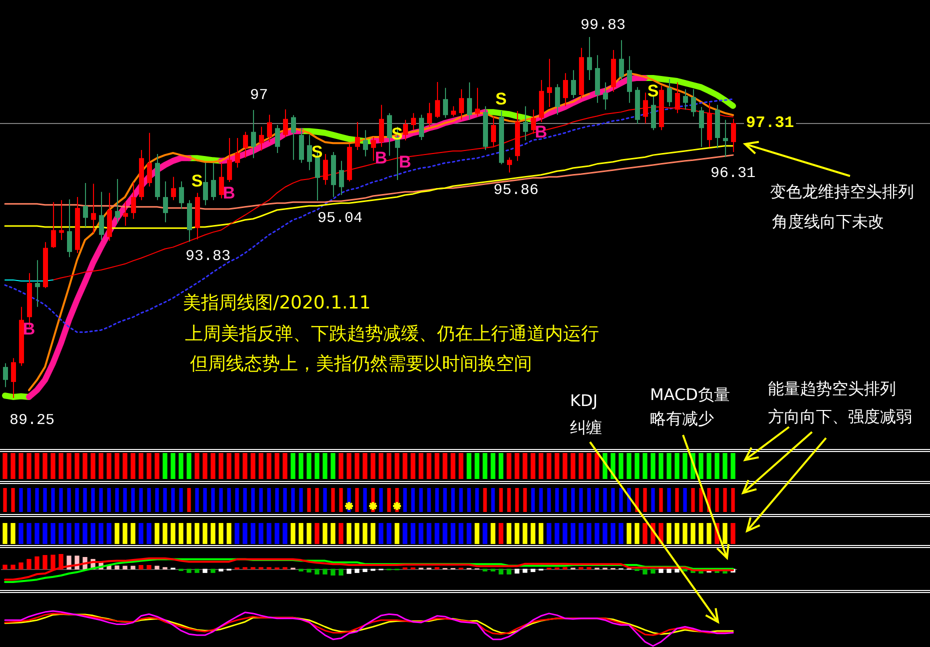 This screenshot has width=930, height=647. What do you see at coordinates (840, 416) in the screenshot?
I see `text: 方向向下、强度减弱` at bounding box center [840, 416].